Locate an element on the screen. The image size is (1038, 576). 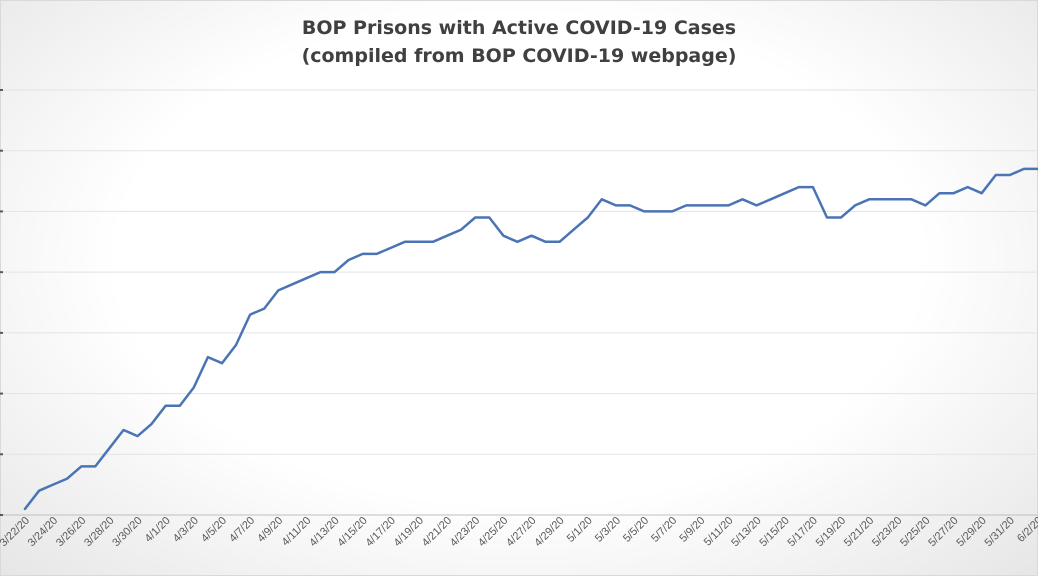
x-tick-label: 5/5/20 is located at coordinates (636, 530).